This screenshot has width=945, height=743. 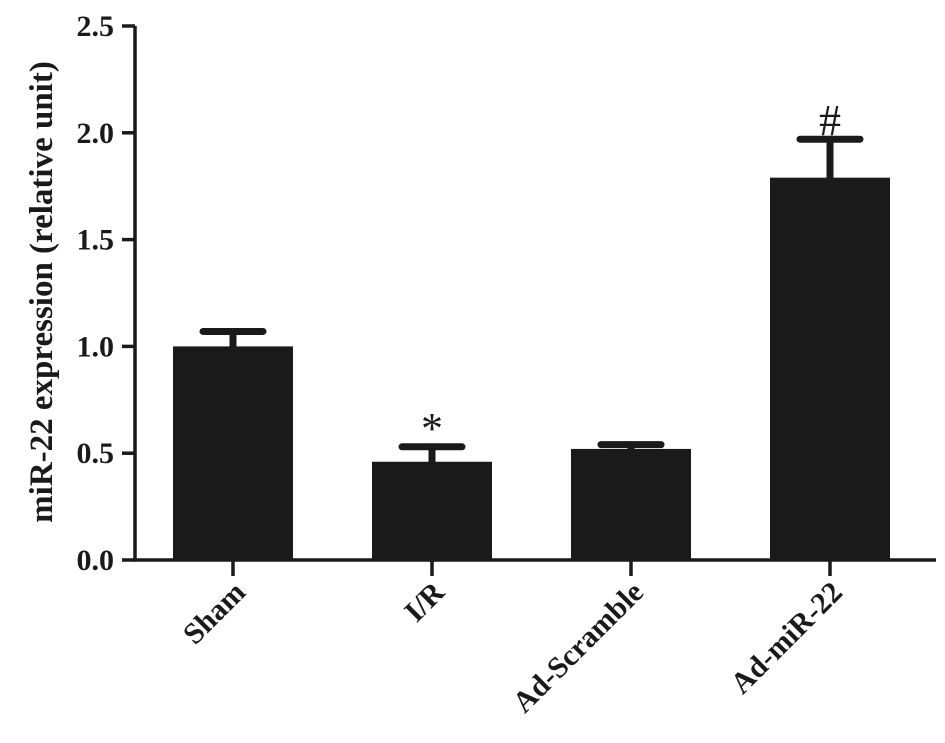 I want to click on x-tick-label: I/R, so click(x=424, y=601).